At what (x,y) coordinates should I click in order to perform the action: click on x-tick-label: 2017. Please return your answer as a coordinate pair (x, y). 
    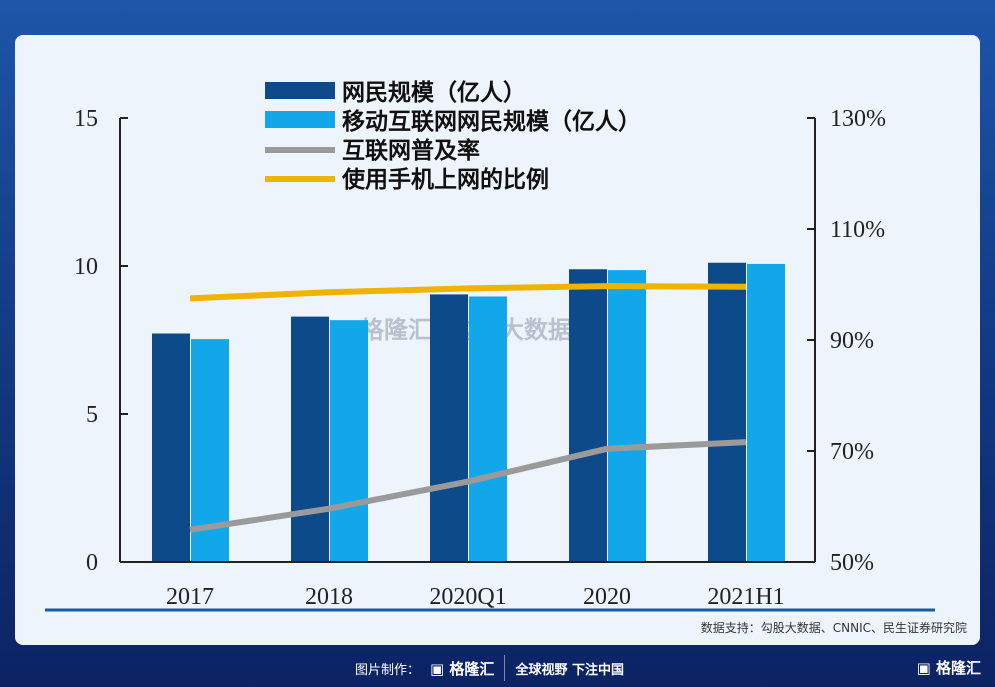
    Looking at the image, I should click on (190, 597).